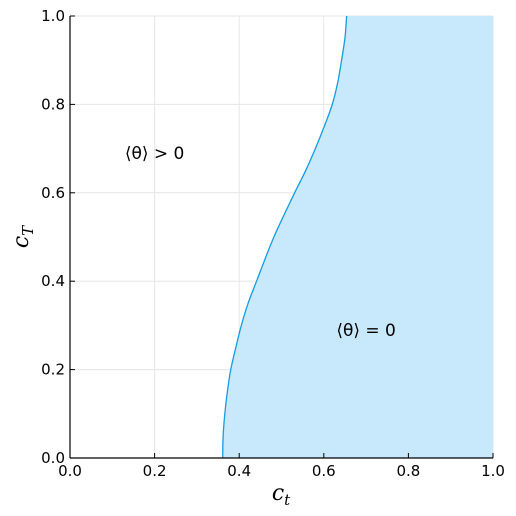  I want to click on y-tick-label: 0.6, so click(53, 193).